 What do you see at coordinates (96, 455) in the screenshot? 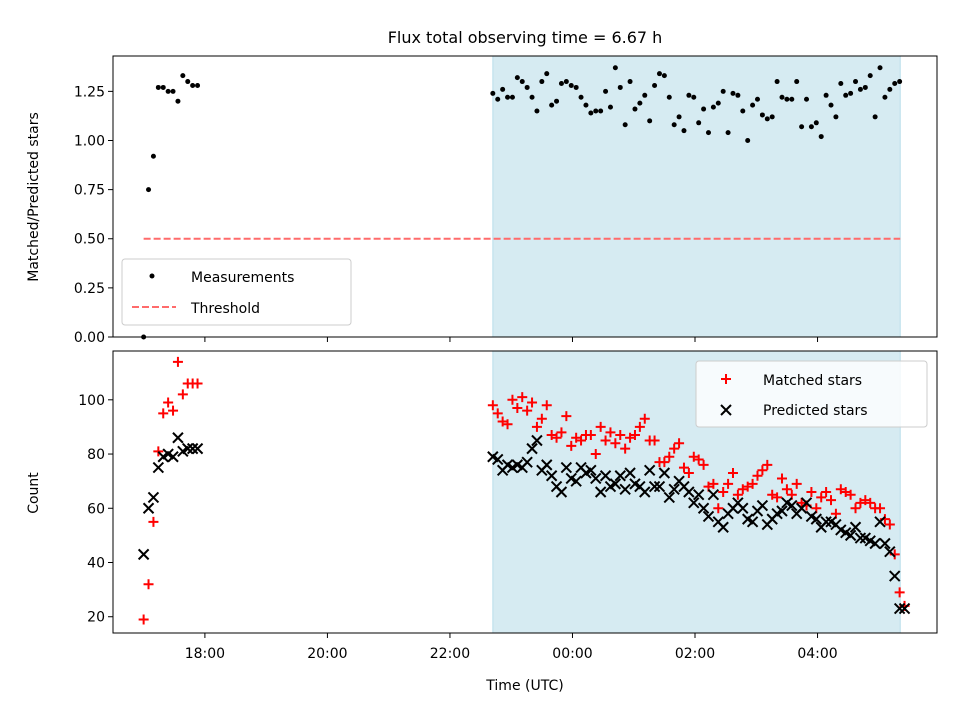
I see `y-tick-label: 80` at bounding box center [96, 455].